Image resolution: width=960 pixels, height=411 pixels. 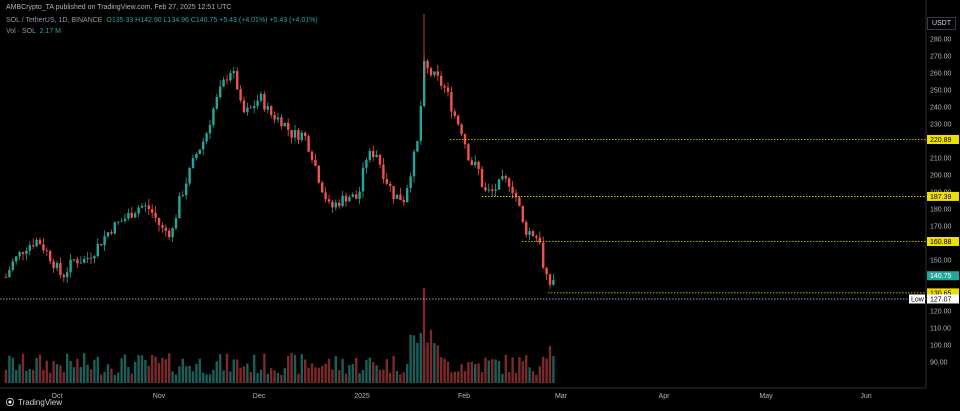 I want to click on volume-label: Vol · SOL, so click(x=21, y=31).